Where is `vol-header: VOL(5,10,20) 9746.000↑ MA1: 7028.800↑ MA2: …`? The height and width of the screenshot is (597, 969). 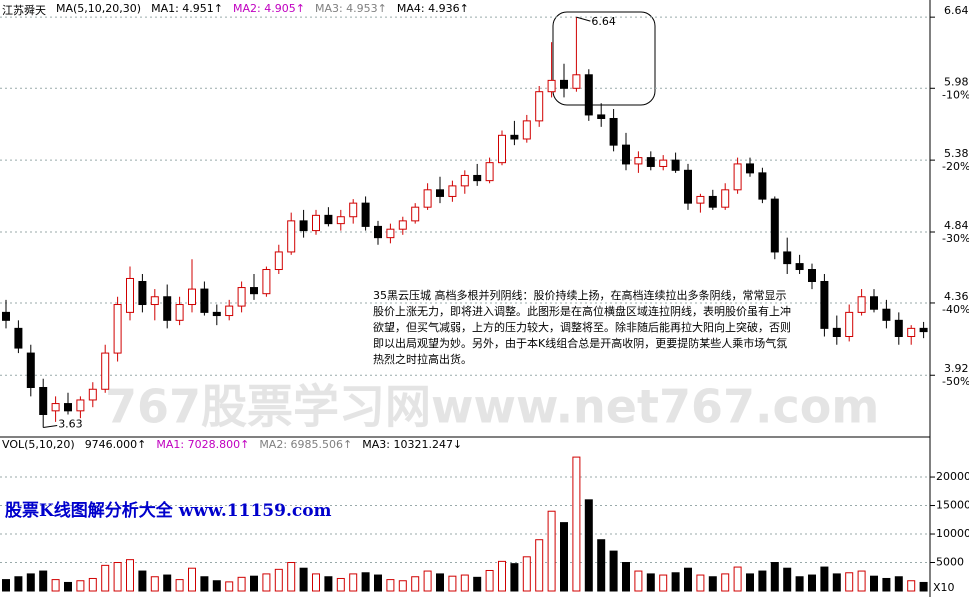 vol-header: VOL(5,10,20) 9746.000↑ MA1: 7028.800↑ MA2: … is located at coordinates (232, 444).